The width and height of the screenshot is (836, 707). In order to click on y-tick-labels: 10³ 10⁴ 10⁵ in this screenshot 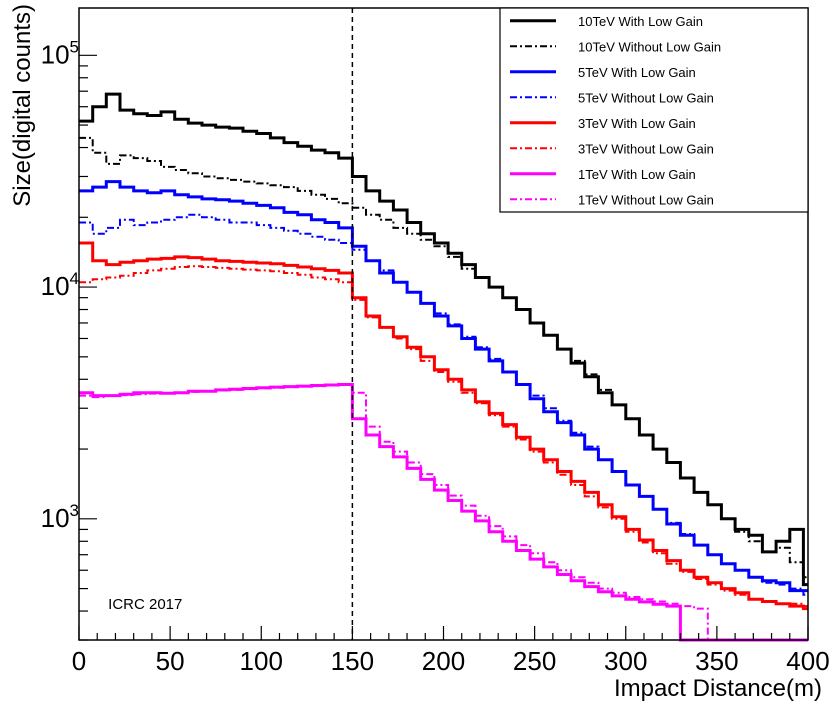, I will do `click(60, 285)`.